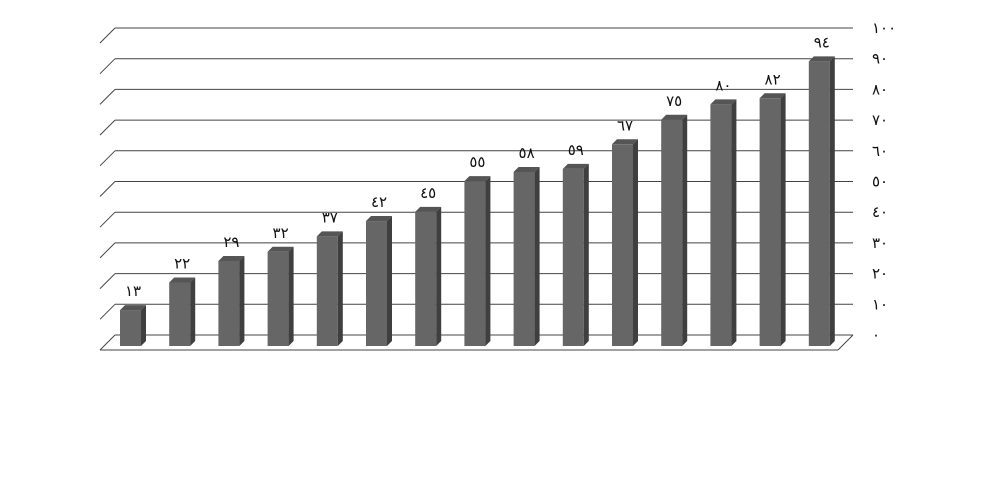 The height and width of the screenshot is (500, 1004). Describe the element at coordinates (281, 233) in the screenshot. I see `data-label: ٣٢` at that location.